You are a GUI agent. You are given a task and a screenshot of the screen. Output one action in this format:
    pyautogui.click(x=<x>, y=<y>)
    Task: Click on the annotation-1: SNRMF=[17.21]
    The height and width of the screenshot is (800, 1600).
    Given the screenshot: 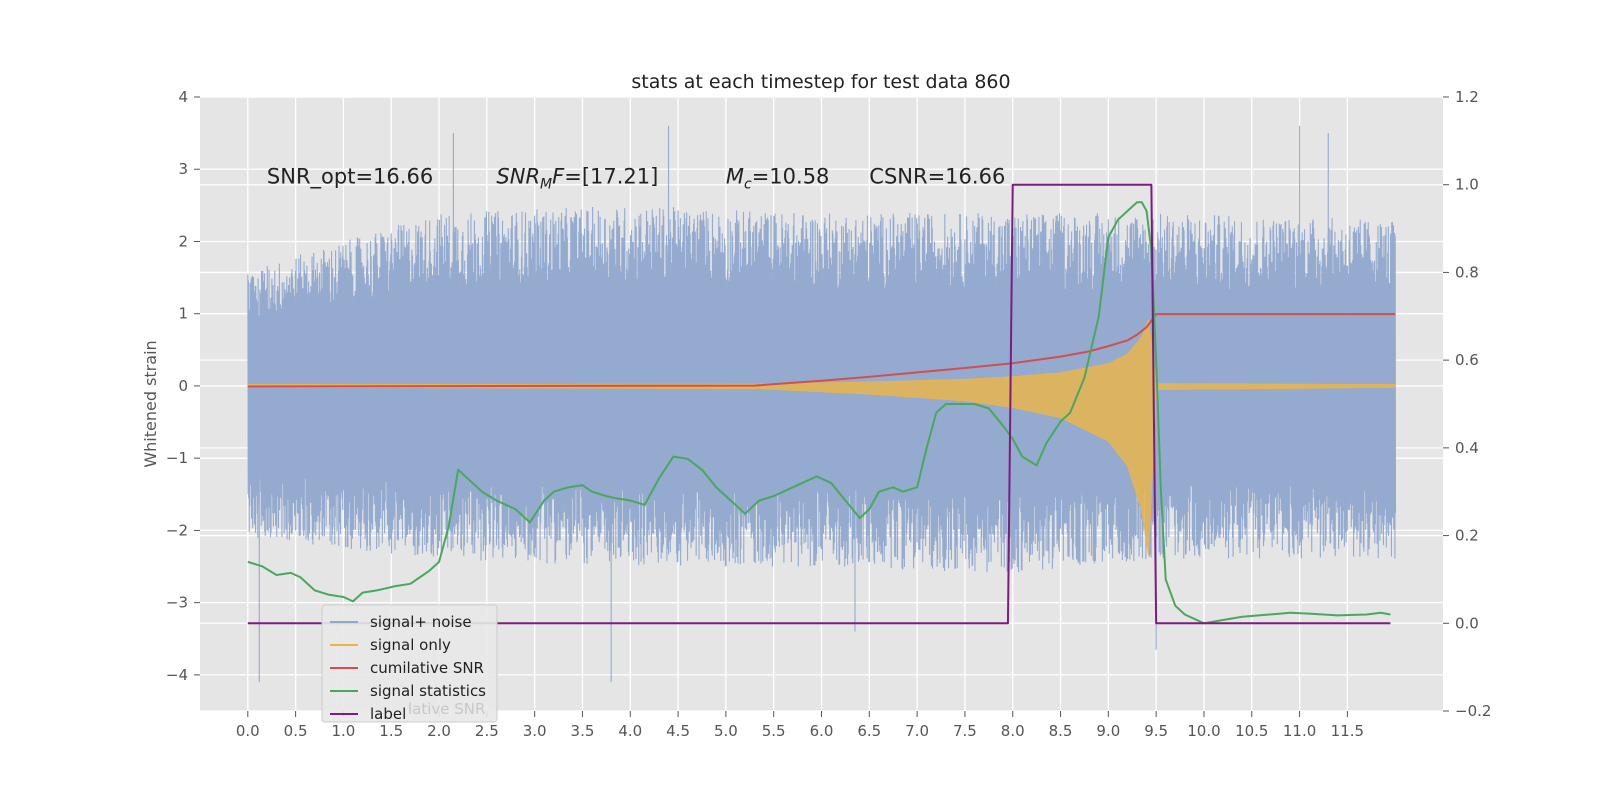 What is the action you would take?
    pyautogui.click(x=577, y=178)
    